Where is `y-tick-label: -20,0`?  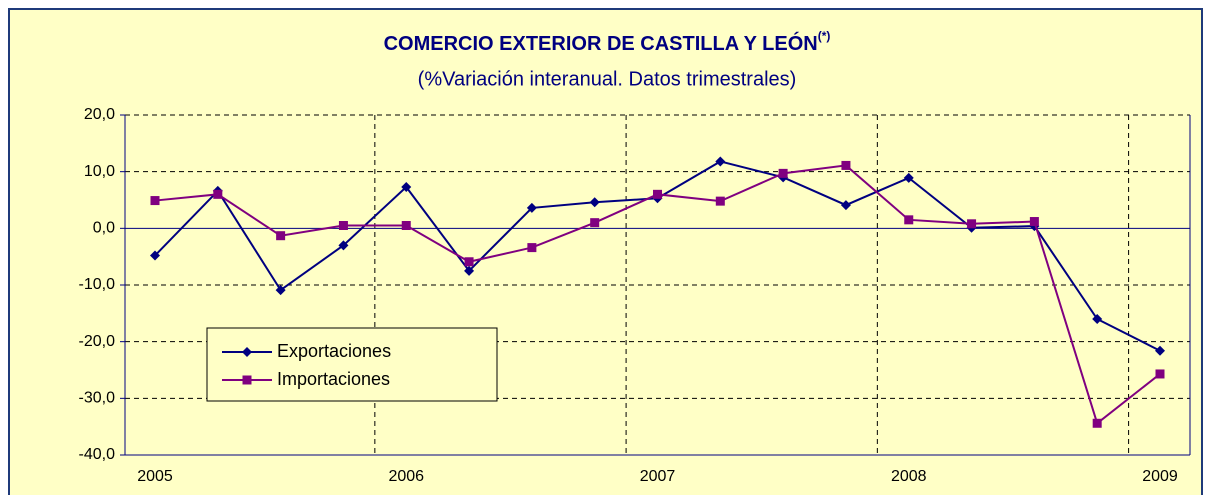
y-tick-label: -20,0 is located at coordinates (97, 341).